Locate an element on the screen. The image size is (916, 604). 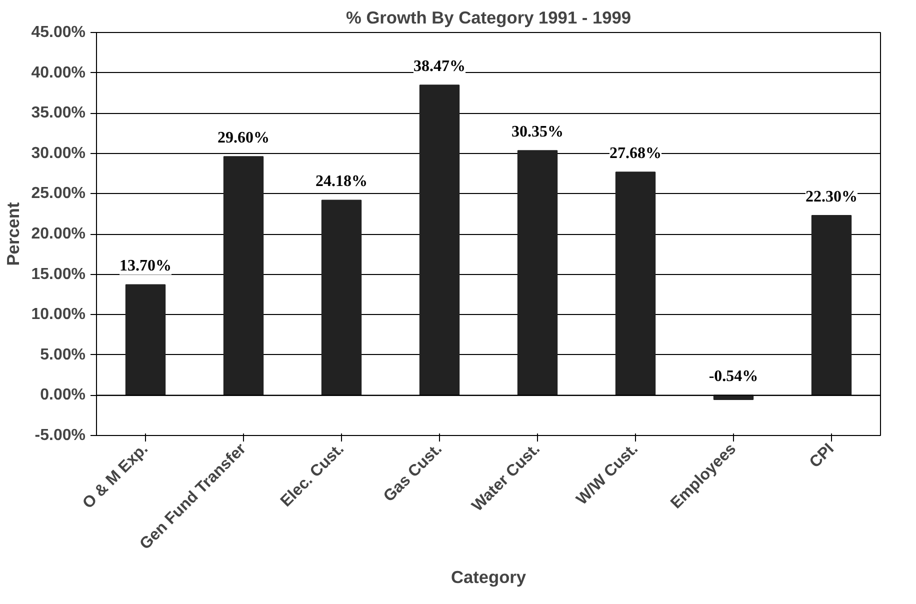
data-label: 22.30% is located at coordinates (832, 197).